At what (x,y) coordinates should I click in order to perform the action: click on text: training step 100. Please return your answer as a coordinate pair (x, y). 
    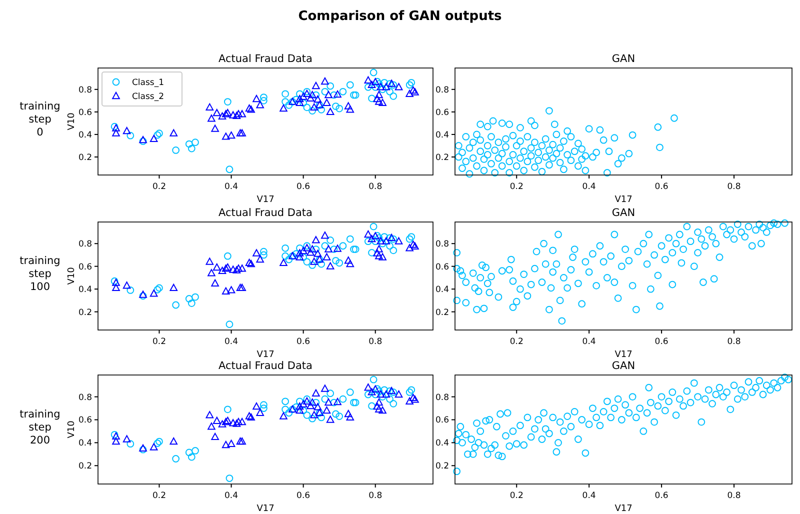
    Looking at the image, I should click on (40, 274).